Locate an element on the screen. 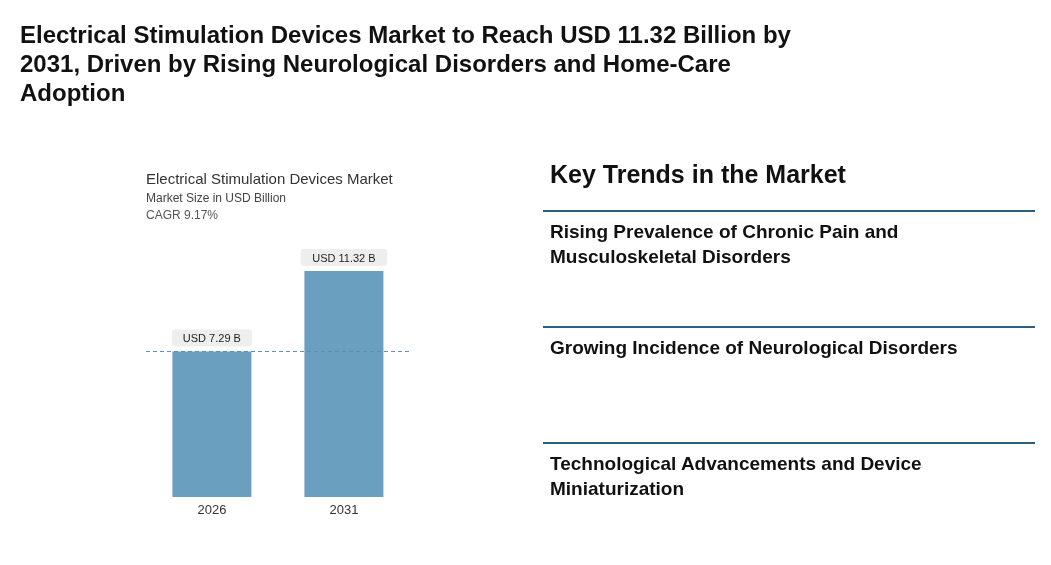  data-label: USD 11.32 B is located at coordinates (344, 257).